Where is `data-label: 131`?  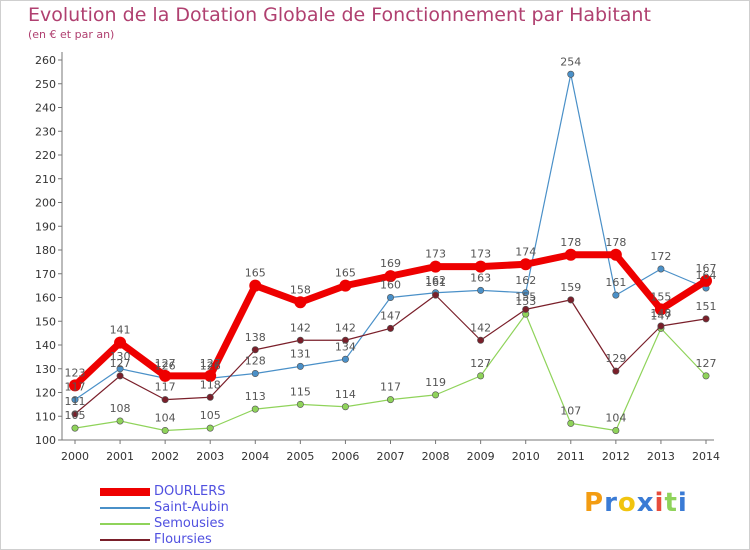
data-label: 131 is located at coordinates (300, 353).